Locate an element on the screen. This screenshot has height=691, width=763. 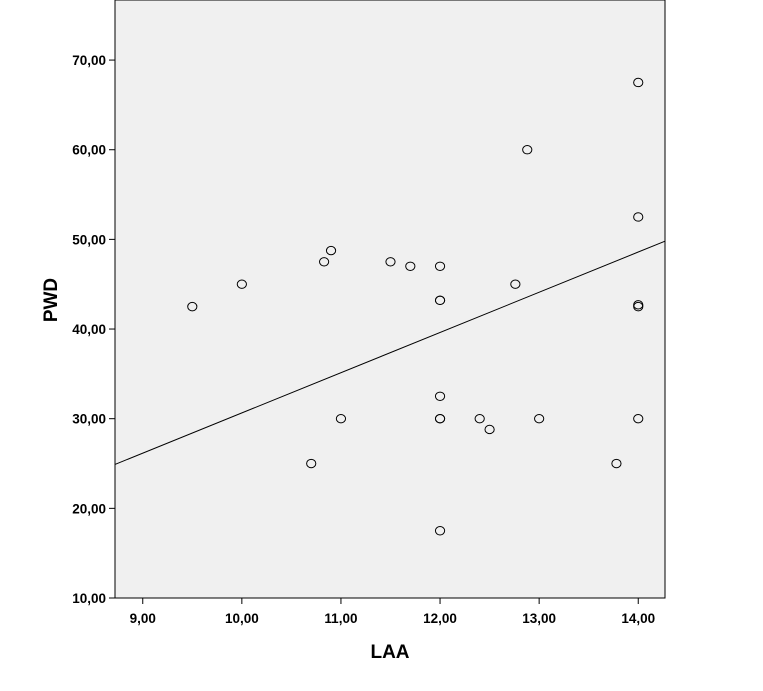
x-axis-title: LAA is located at coordinates (389, 652).